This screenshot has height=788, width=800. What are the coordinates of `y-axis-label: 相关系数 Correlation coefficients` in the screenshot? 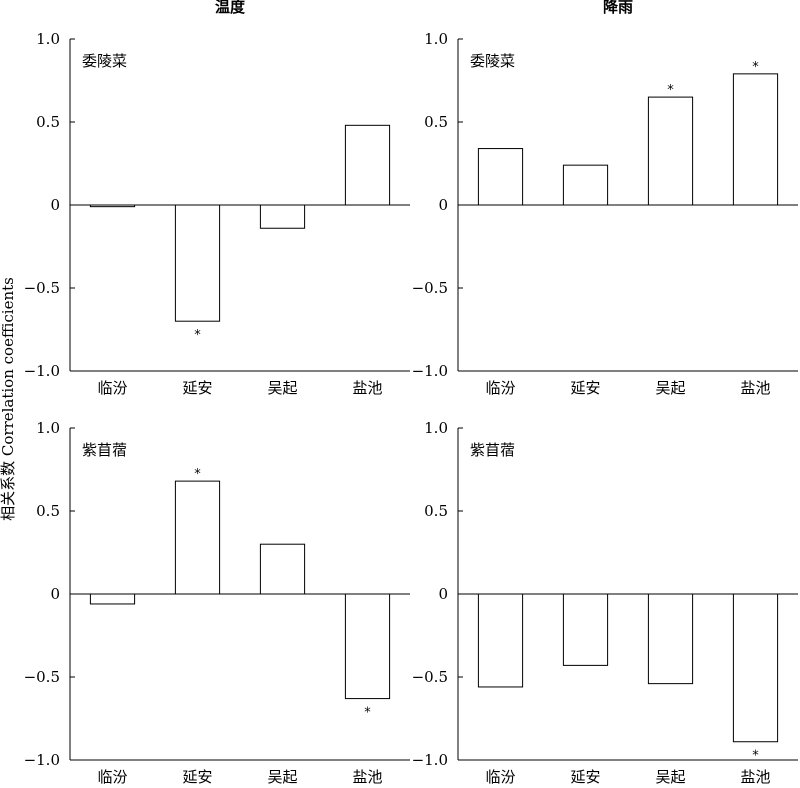 It's located at (8, 399).